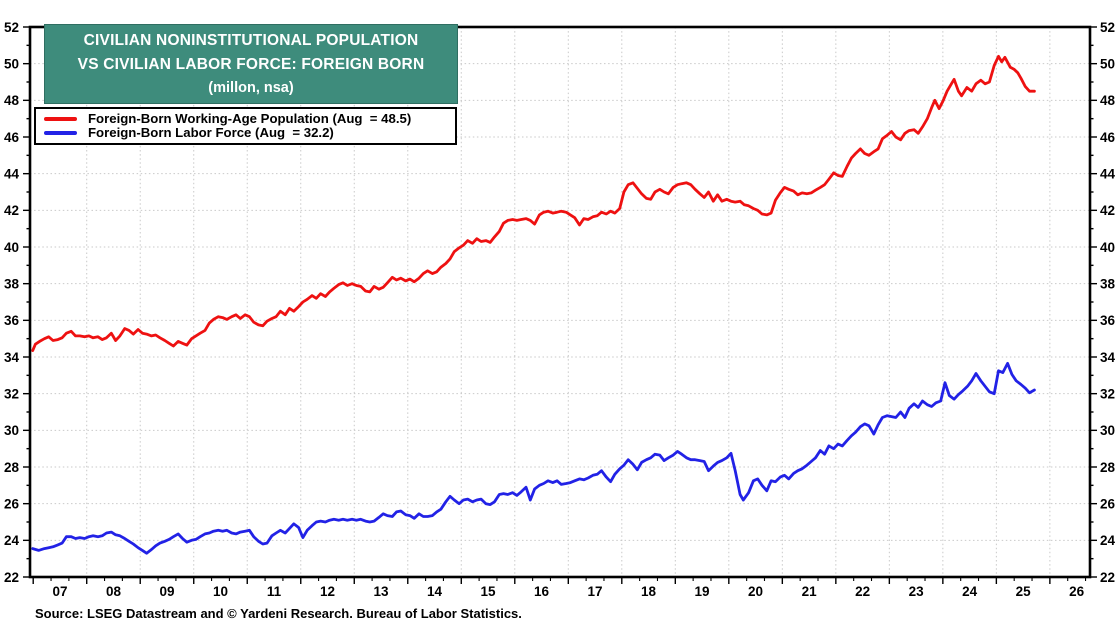 Image resolution: width=1120 pixels, height=630 pixels. Describe the element at coordinates (11, 393) in the screenshot. I see `y-axis-label-left: 32` at that location.